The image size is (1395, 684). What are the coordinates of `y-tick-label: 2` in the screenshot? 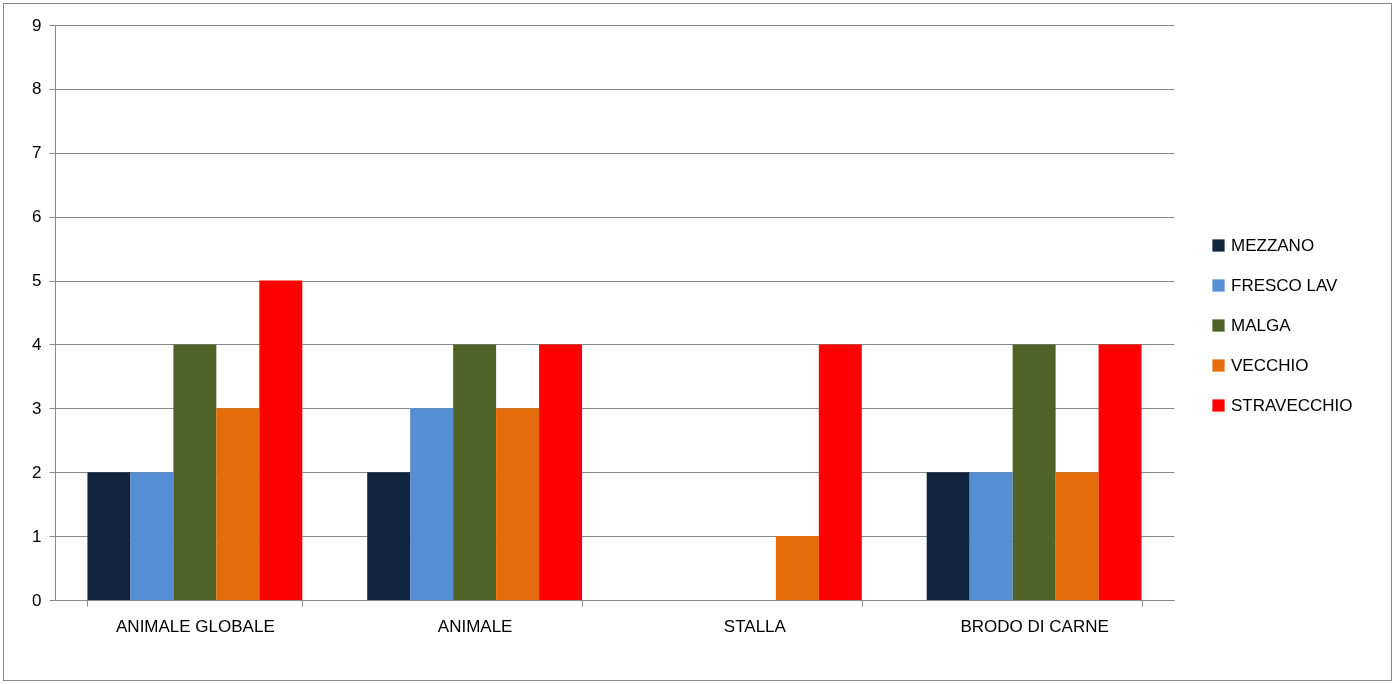 It's located at (37, 472).